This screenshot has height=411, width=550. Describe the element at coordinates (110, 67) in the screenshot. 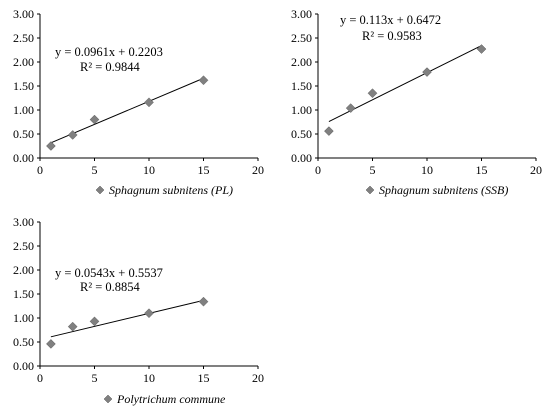

I see `r-squared-label: R² = 0.9844` at that location.